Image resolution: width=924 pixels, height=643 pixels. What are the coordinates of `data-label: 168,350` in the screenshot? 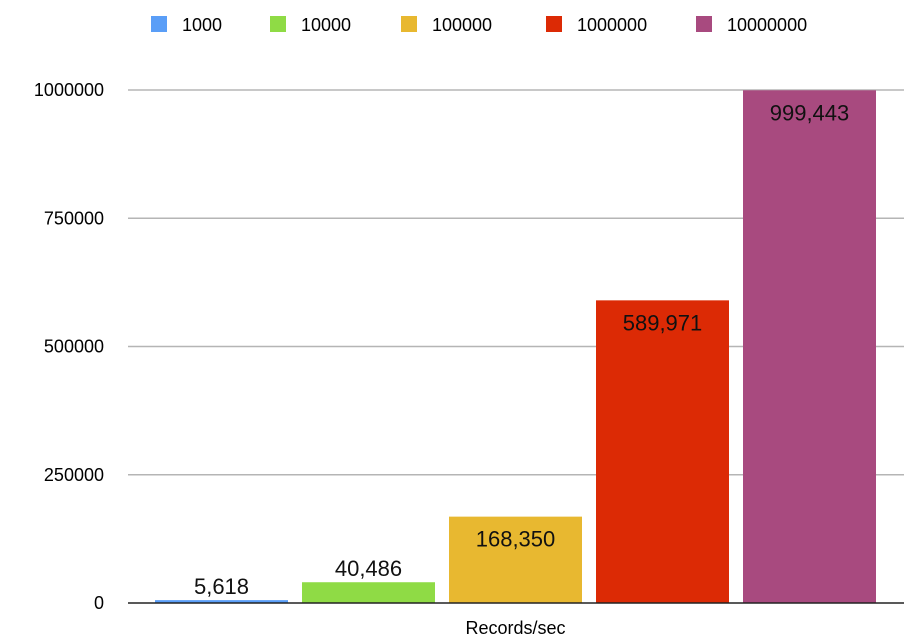 It's located at (516, 539).